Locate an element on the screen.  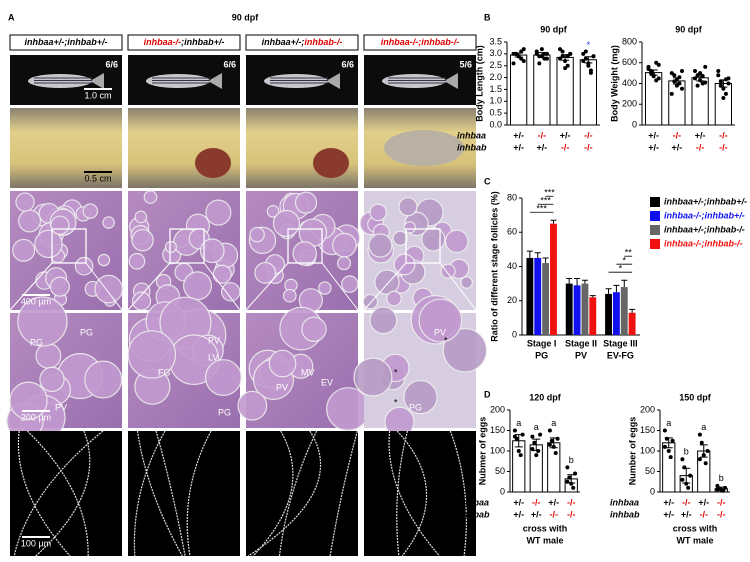
panel-label: C is located at coordinates (487, 181).